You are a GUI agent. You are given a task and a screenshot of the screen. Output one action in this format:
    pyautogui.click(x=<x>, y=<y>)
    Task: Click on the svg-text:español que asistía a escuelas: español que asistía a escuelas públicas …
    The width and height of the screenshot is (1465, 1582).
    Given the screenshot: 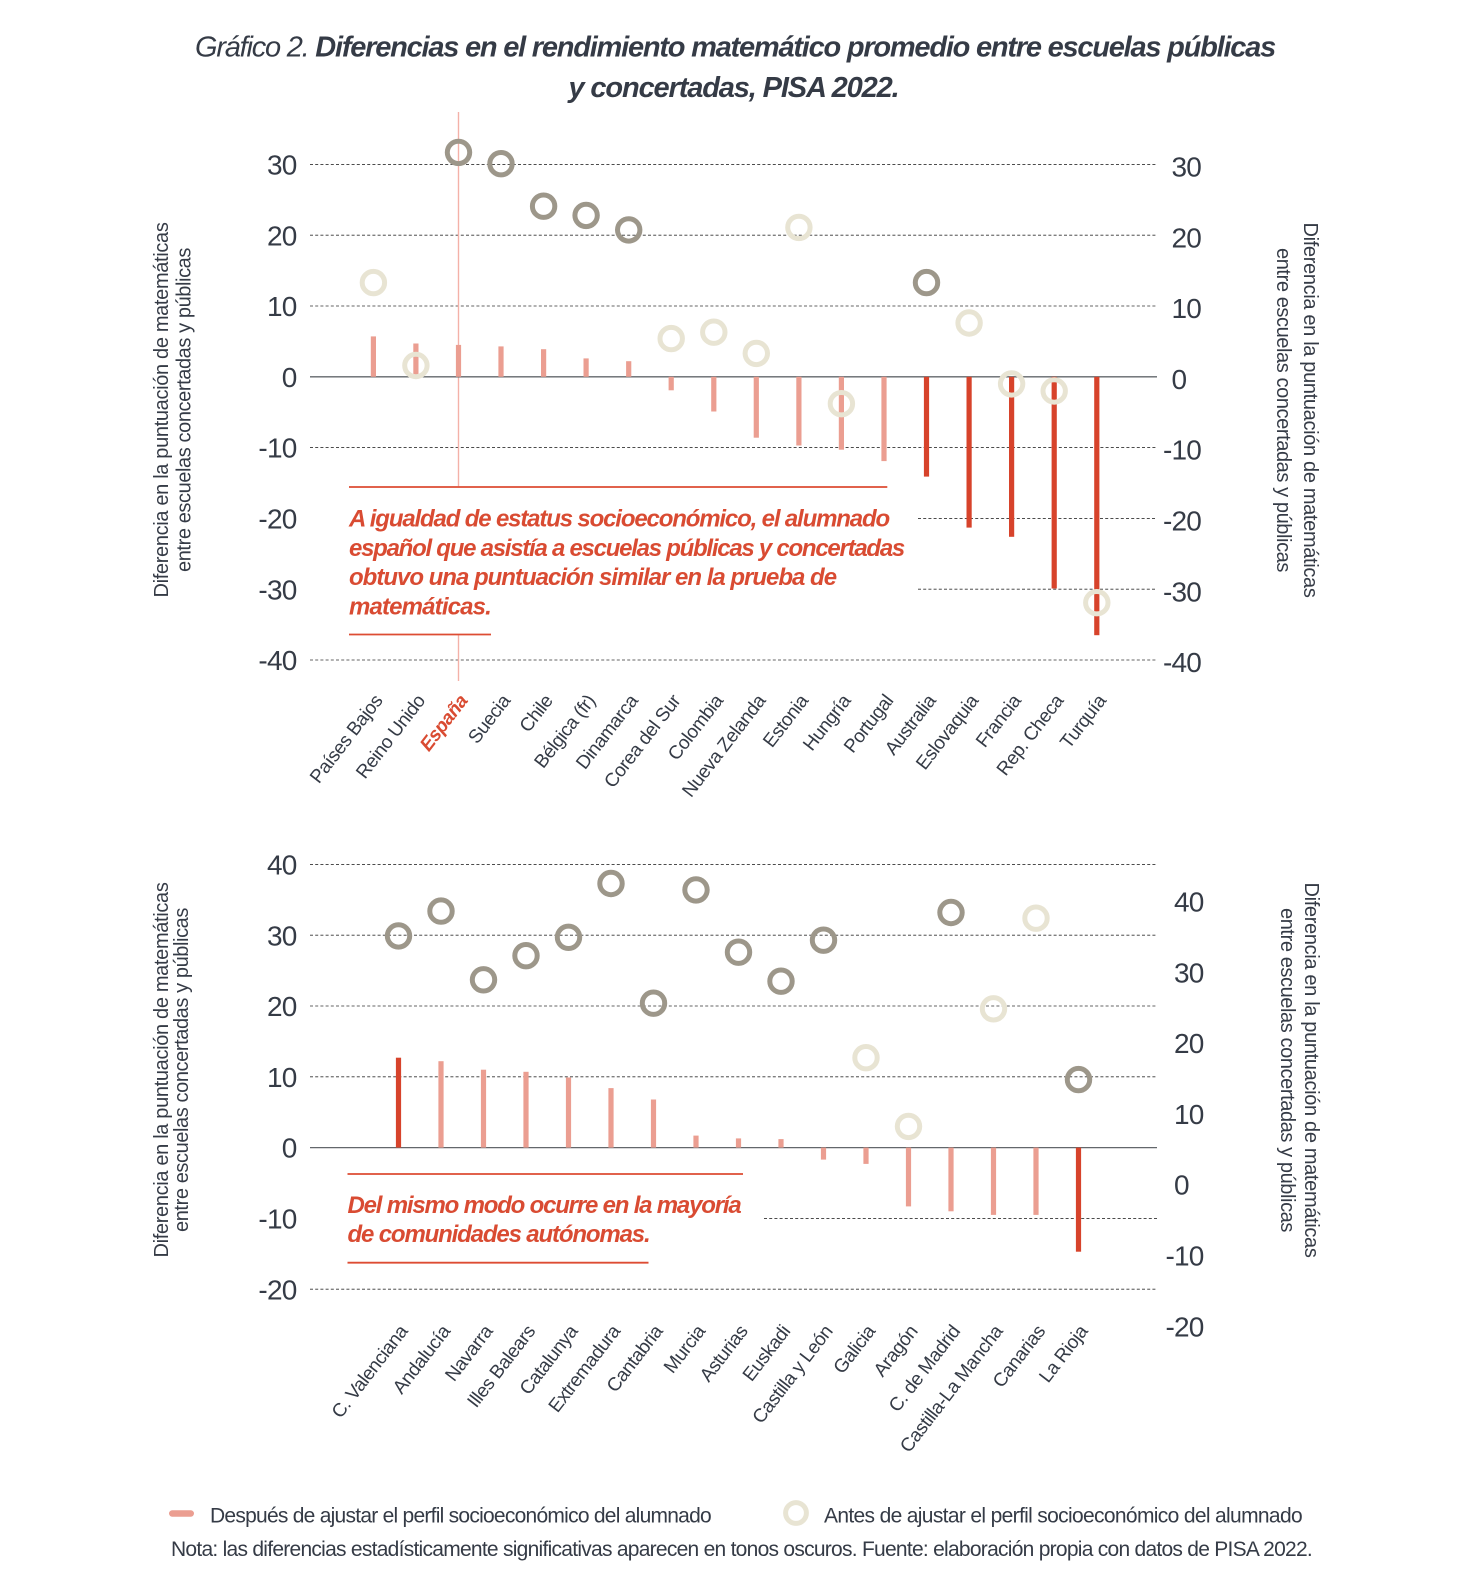 What is the action you would take?
    pyautogui.click(x=627, y=548)
    